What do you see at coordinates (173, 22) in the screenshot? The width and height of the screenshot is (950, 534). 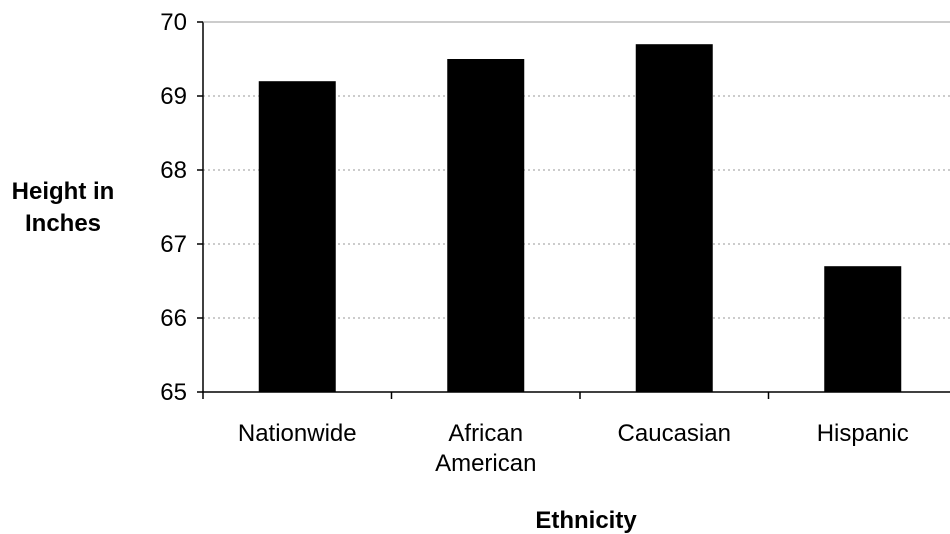 I see `y-tick-label: 70` at bounding box center [173, 22].